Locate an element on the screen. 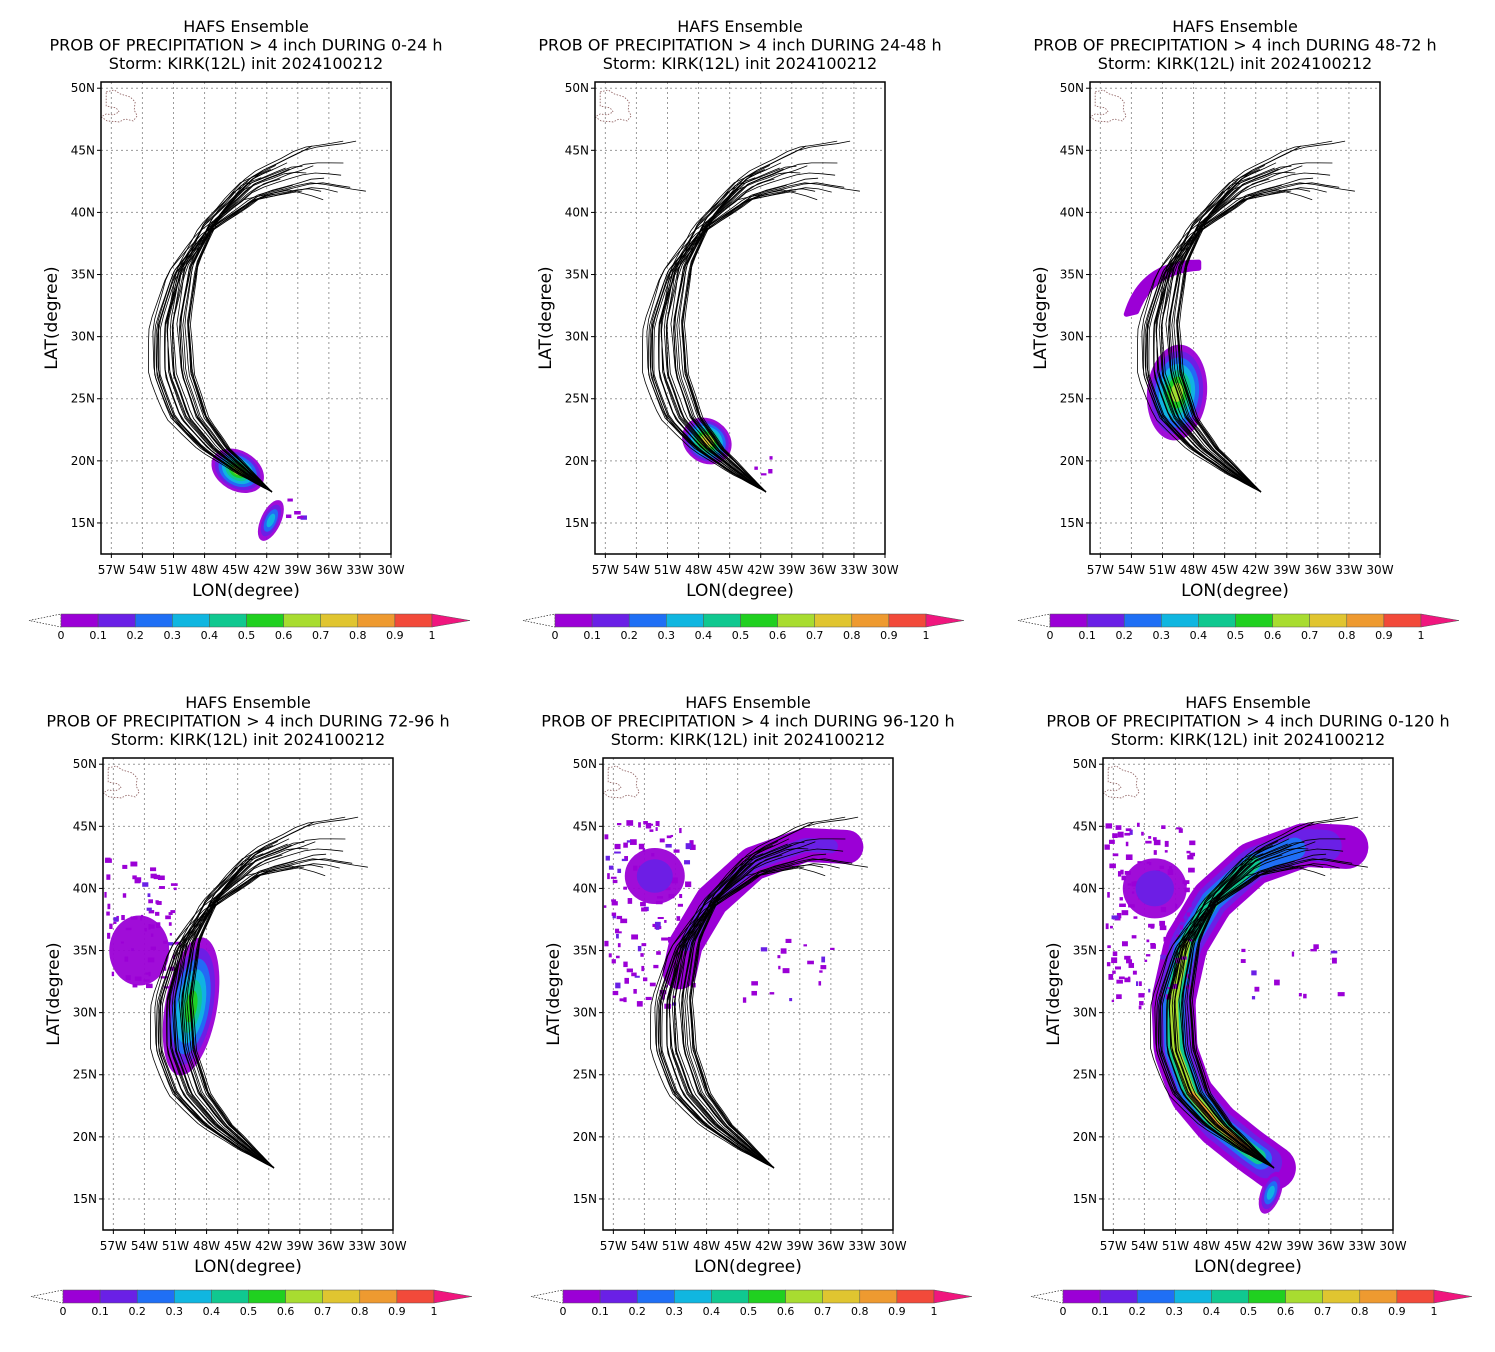  colorbar-label: 0.7 is located at coordinates (823, 1311).